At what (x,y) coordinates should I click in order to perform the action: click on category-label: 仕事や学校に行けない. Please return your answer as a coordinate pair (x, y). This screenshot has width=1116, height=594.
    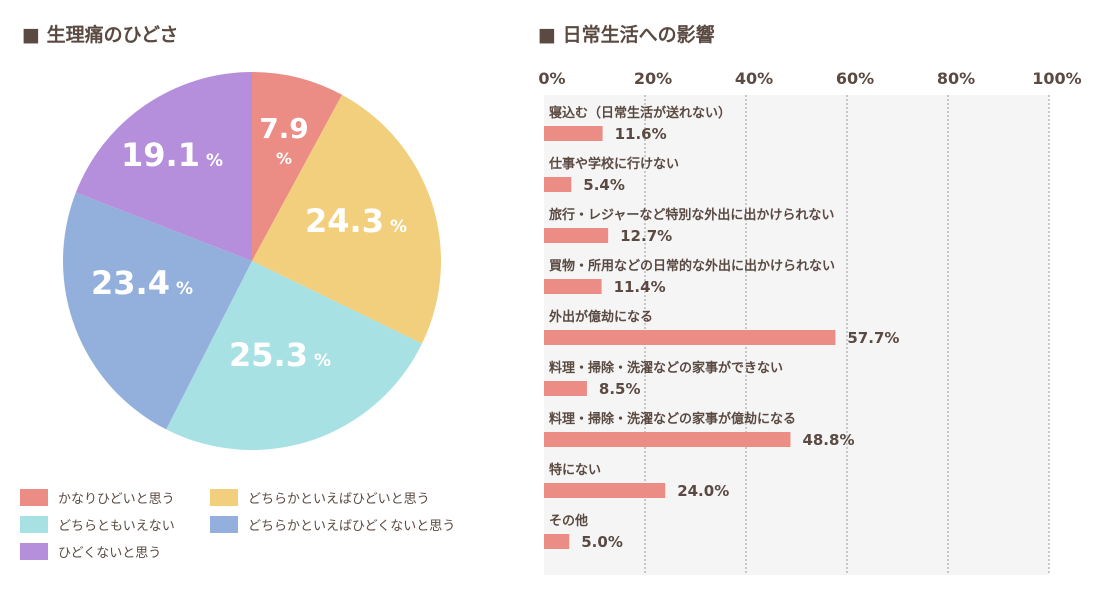
    Looking at the image, I should click on (613, 164).